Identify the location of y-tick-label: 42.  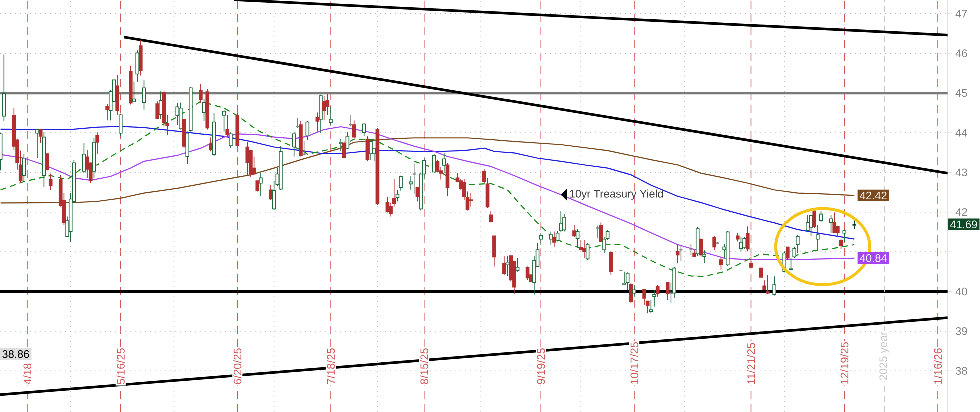
(962, 212).